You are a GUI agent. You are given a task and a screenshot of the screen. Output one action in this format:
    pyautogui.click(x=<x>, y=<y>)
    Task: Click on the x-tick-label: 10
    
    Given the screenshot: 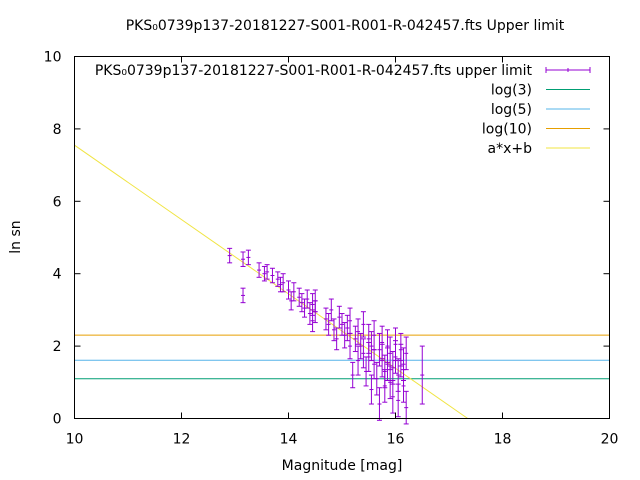 What is the action you would take?
    pyautogui.click(x=75, y=440)
    